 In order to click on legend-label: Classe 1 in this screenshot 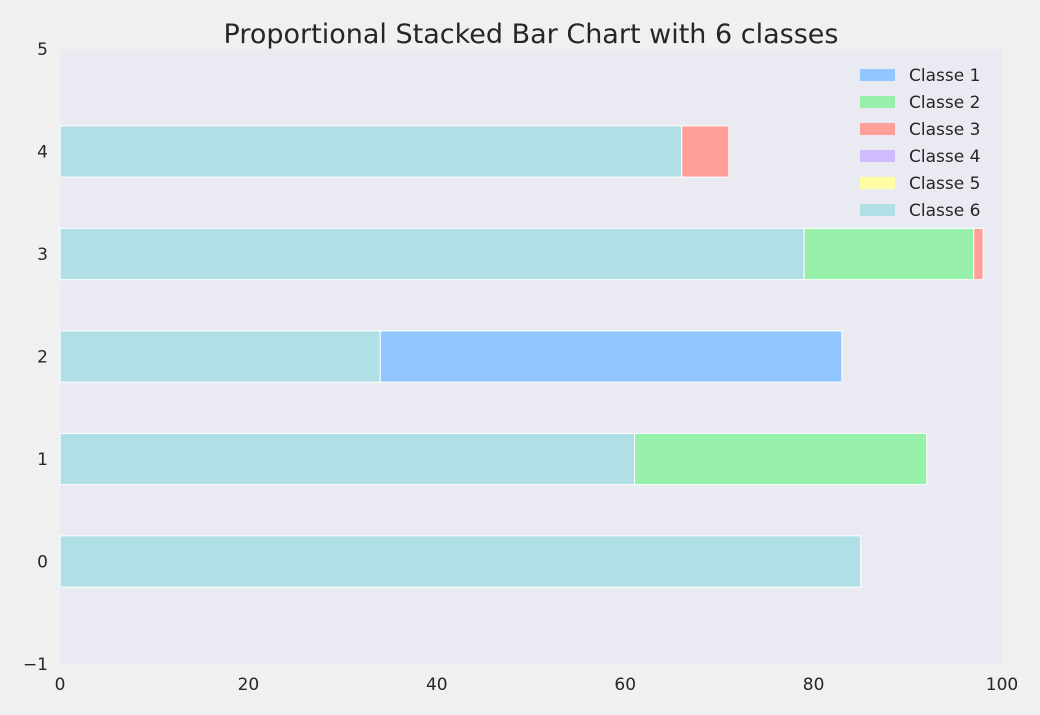, I will do `click(944, 76)`.